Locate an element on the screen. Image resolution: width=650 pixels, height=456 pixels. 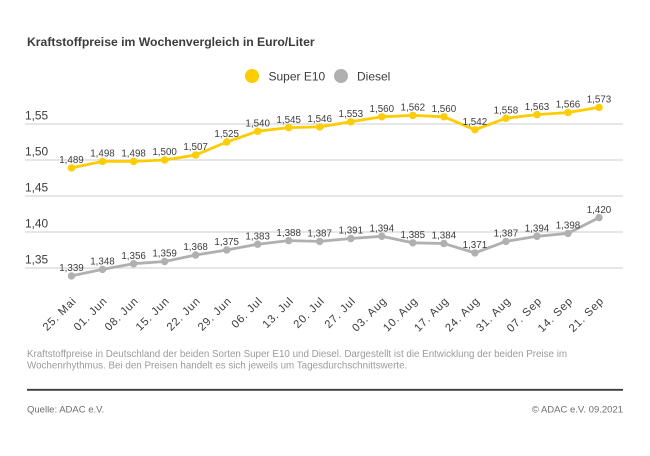
svg-text: 1,398 is located at coordinates (568, 226).